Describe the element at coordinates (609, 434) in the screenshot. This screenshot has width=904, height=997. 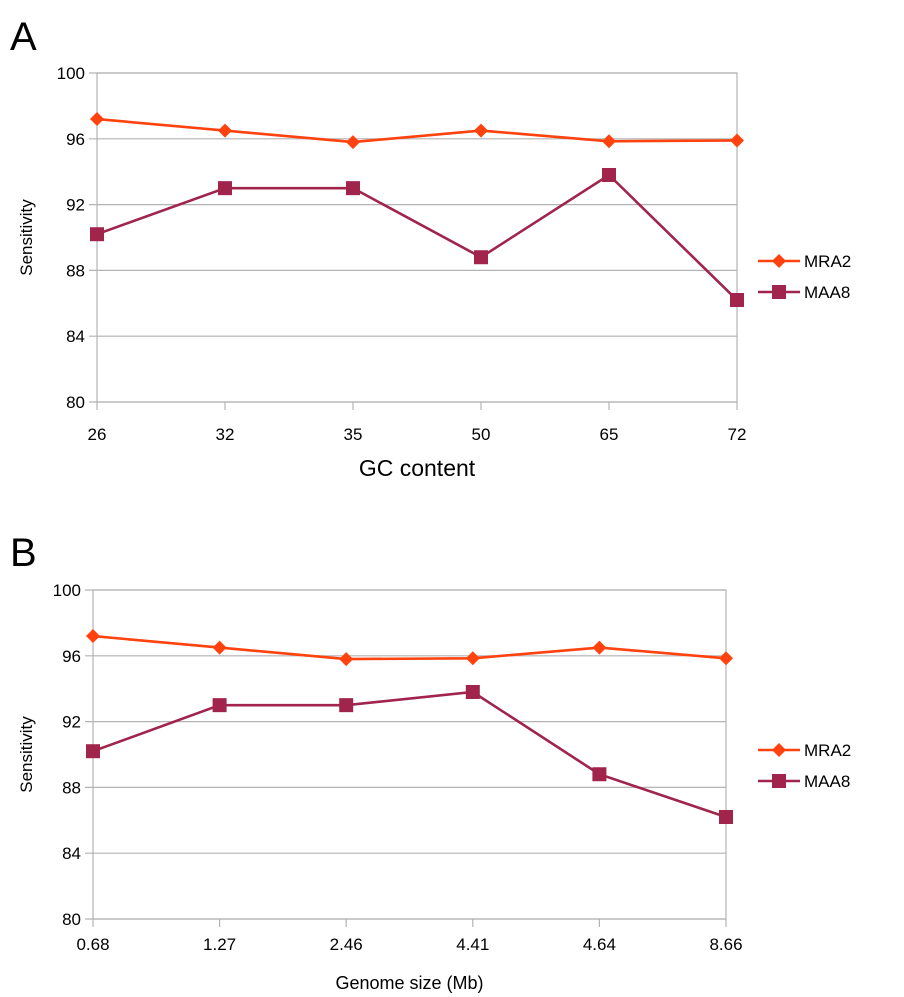
I see `x-tick-label: 65` at that location.